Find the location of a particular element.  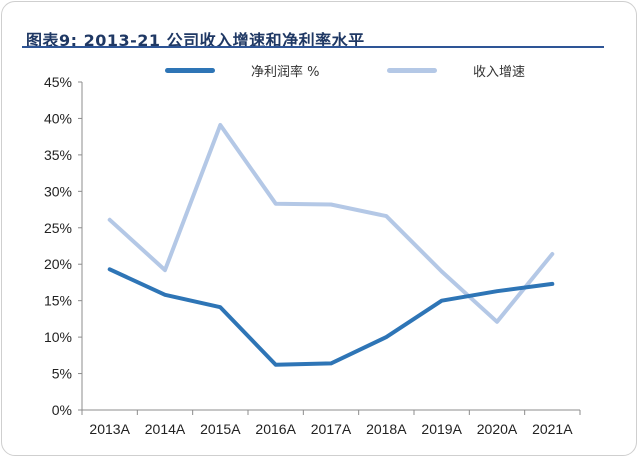

chart-title: 图表9: 2013-21 公司收入增速和净利率水平 is located at coordinates (195, 40).